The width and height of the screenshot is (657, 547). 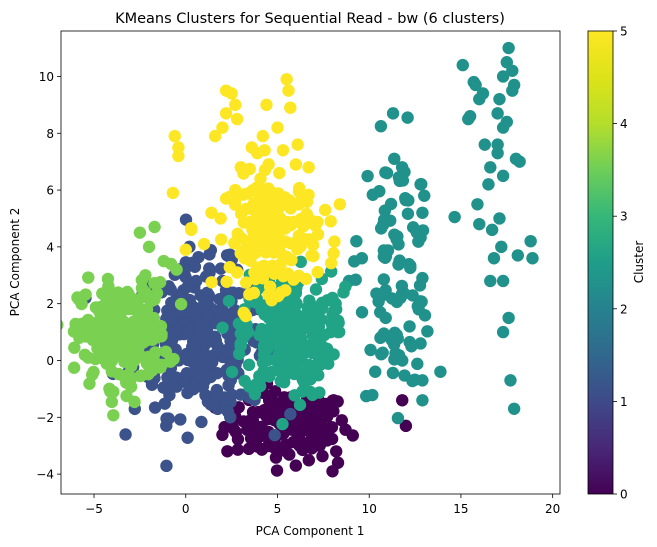 What do you see at coordinates (50, 247) in the screenshot?
I see `y-tick-label: 4` at bounding box center [50, 247].